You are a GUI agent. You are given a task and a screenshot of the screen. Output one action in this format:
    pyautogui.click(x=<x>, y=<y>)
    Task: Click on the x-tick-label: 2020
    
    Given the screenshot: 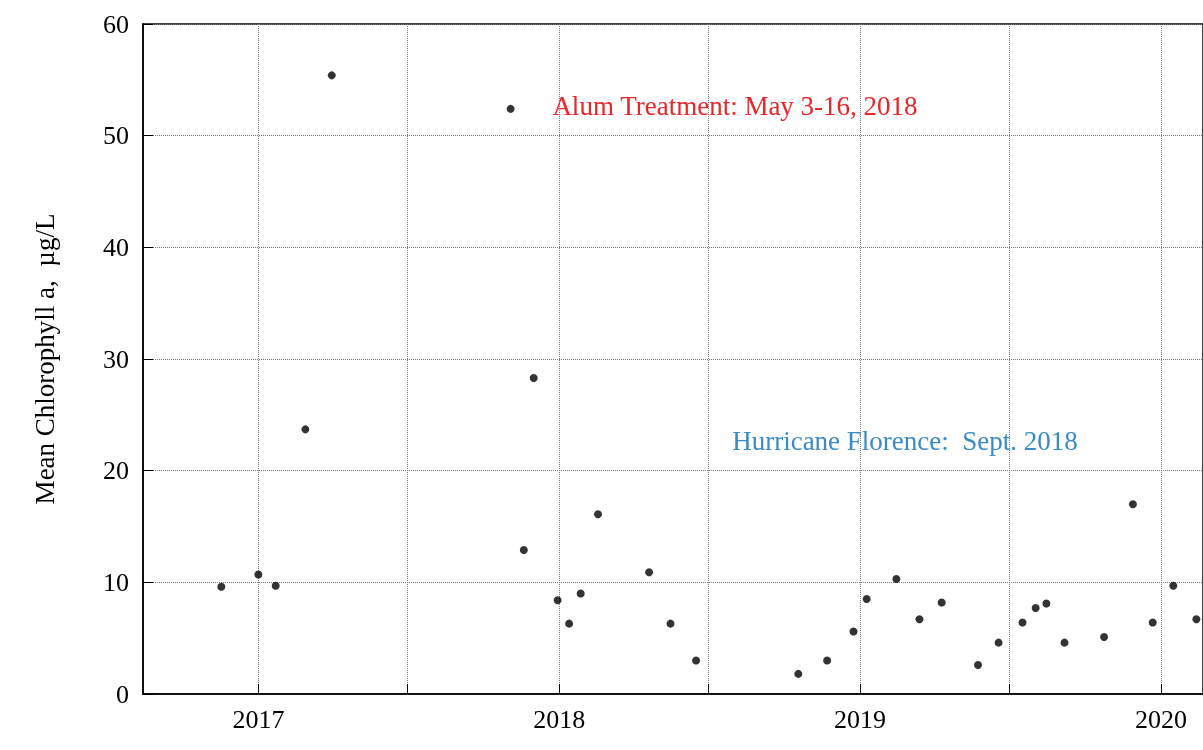 What is the action you would take?
    pyautogui.click(x=1160, y=719)
    